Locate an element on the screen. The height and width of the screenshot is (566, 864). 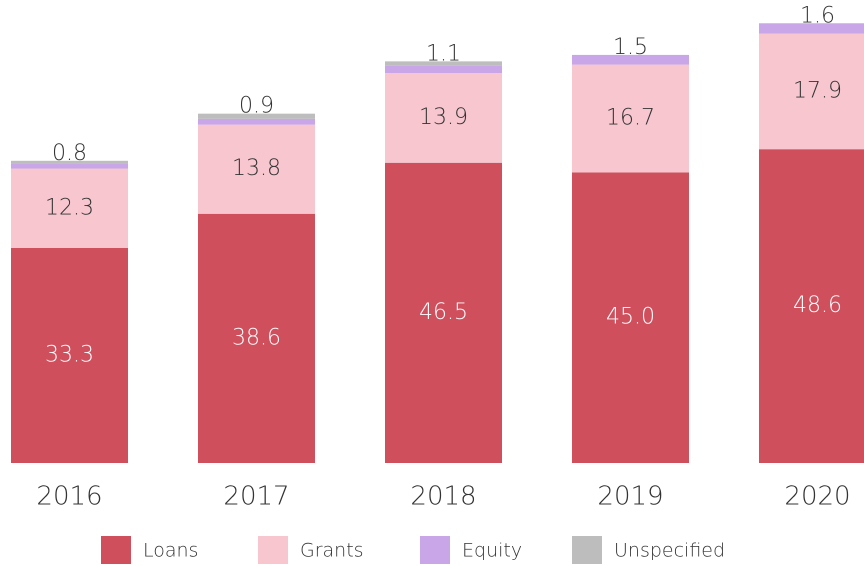
value-label: 17.9 is located at coordinates (817, 90).